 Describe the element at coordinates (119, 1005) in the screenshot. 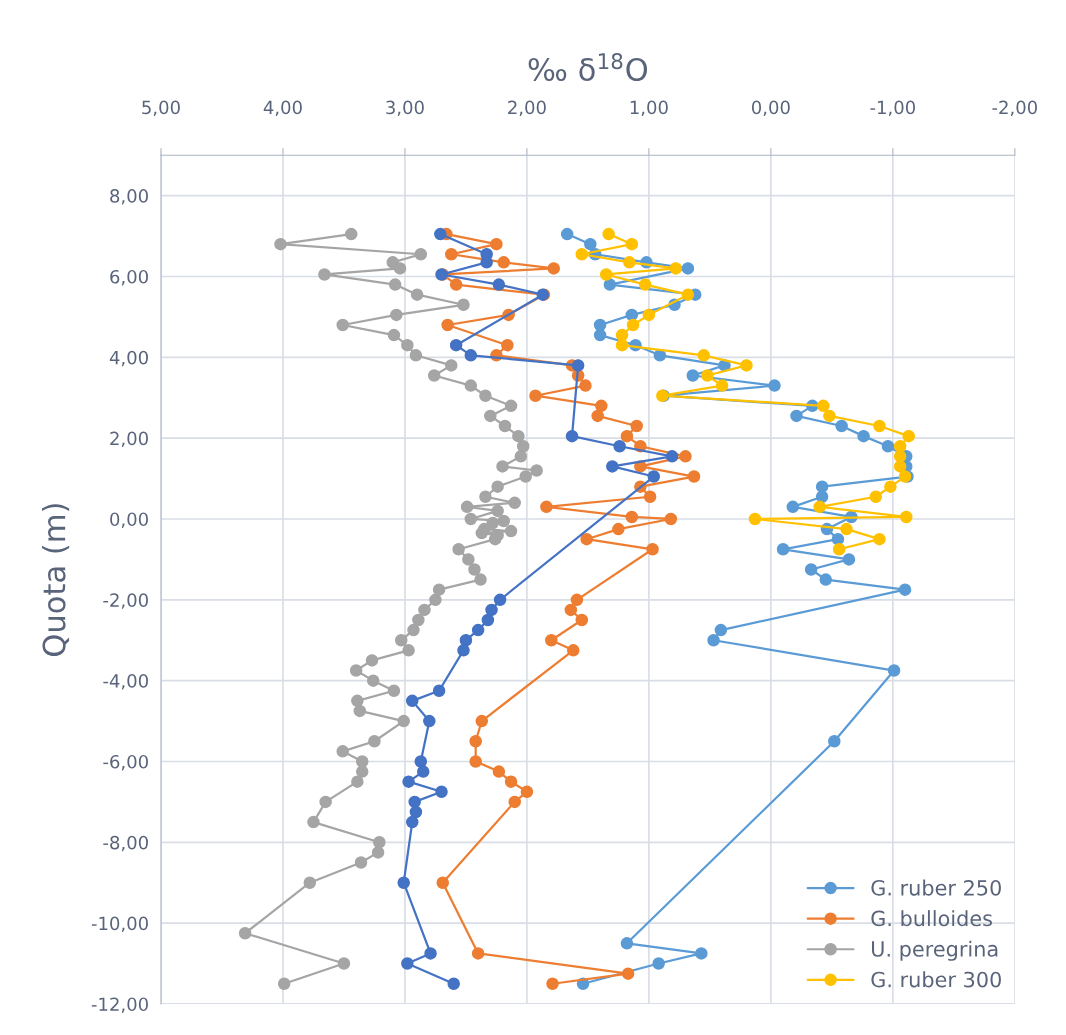

I see `y-tick-label: -12,00` at that location.